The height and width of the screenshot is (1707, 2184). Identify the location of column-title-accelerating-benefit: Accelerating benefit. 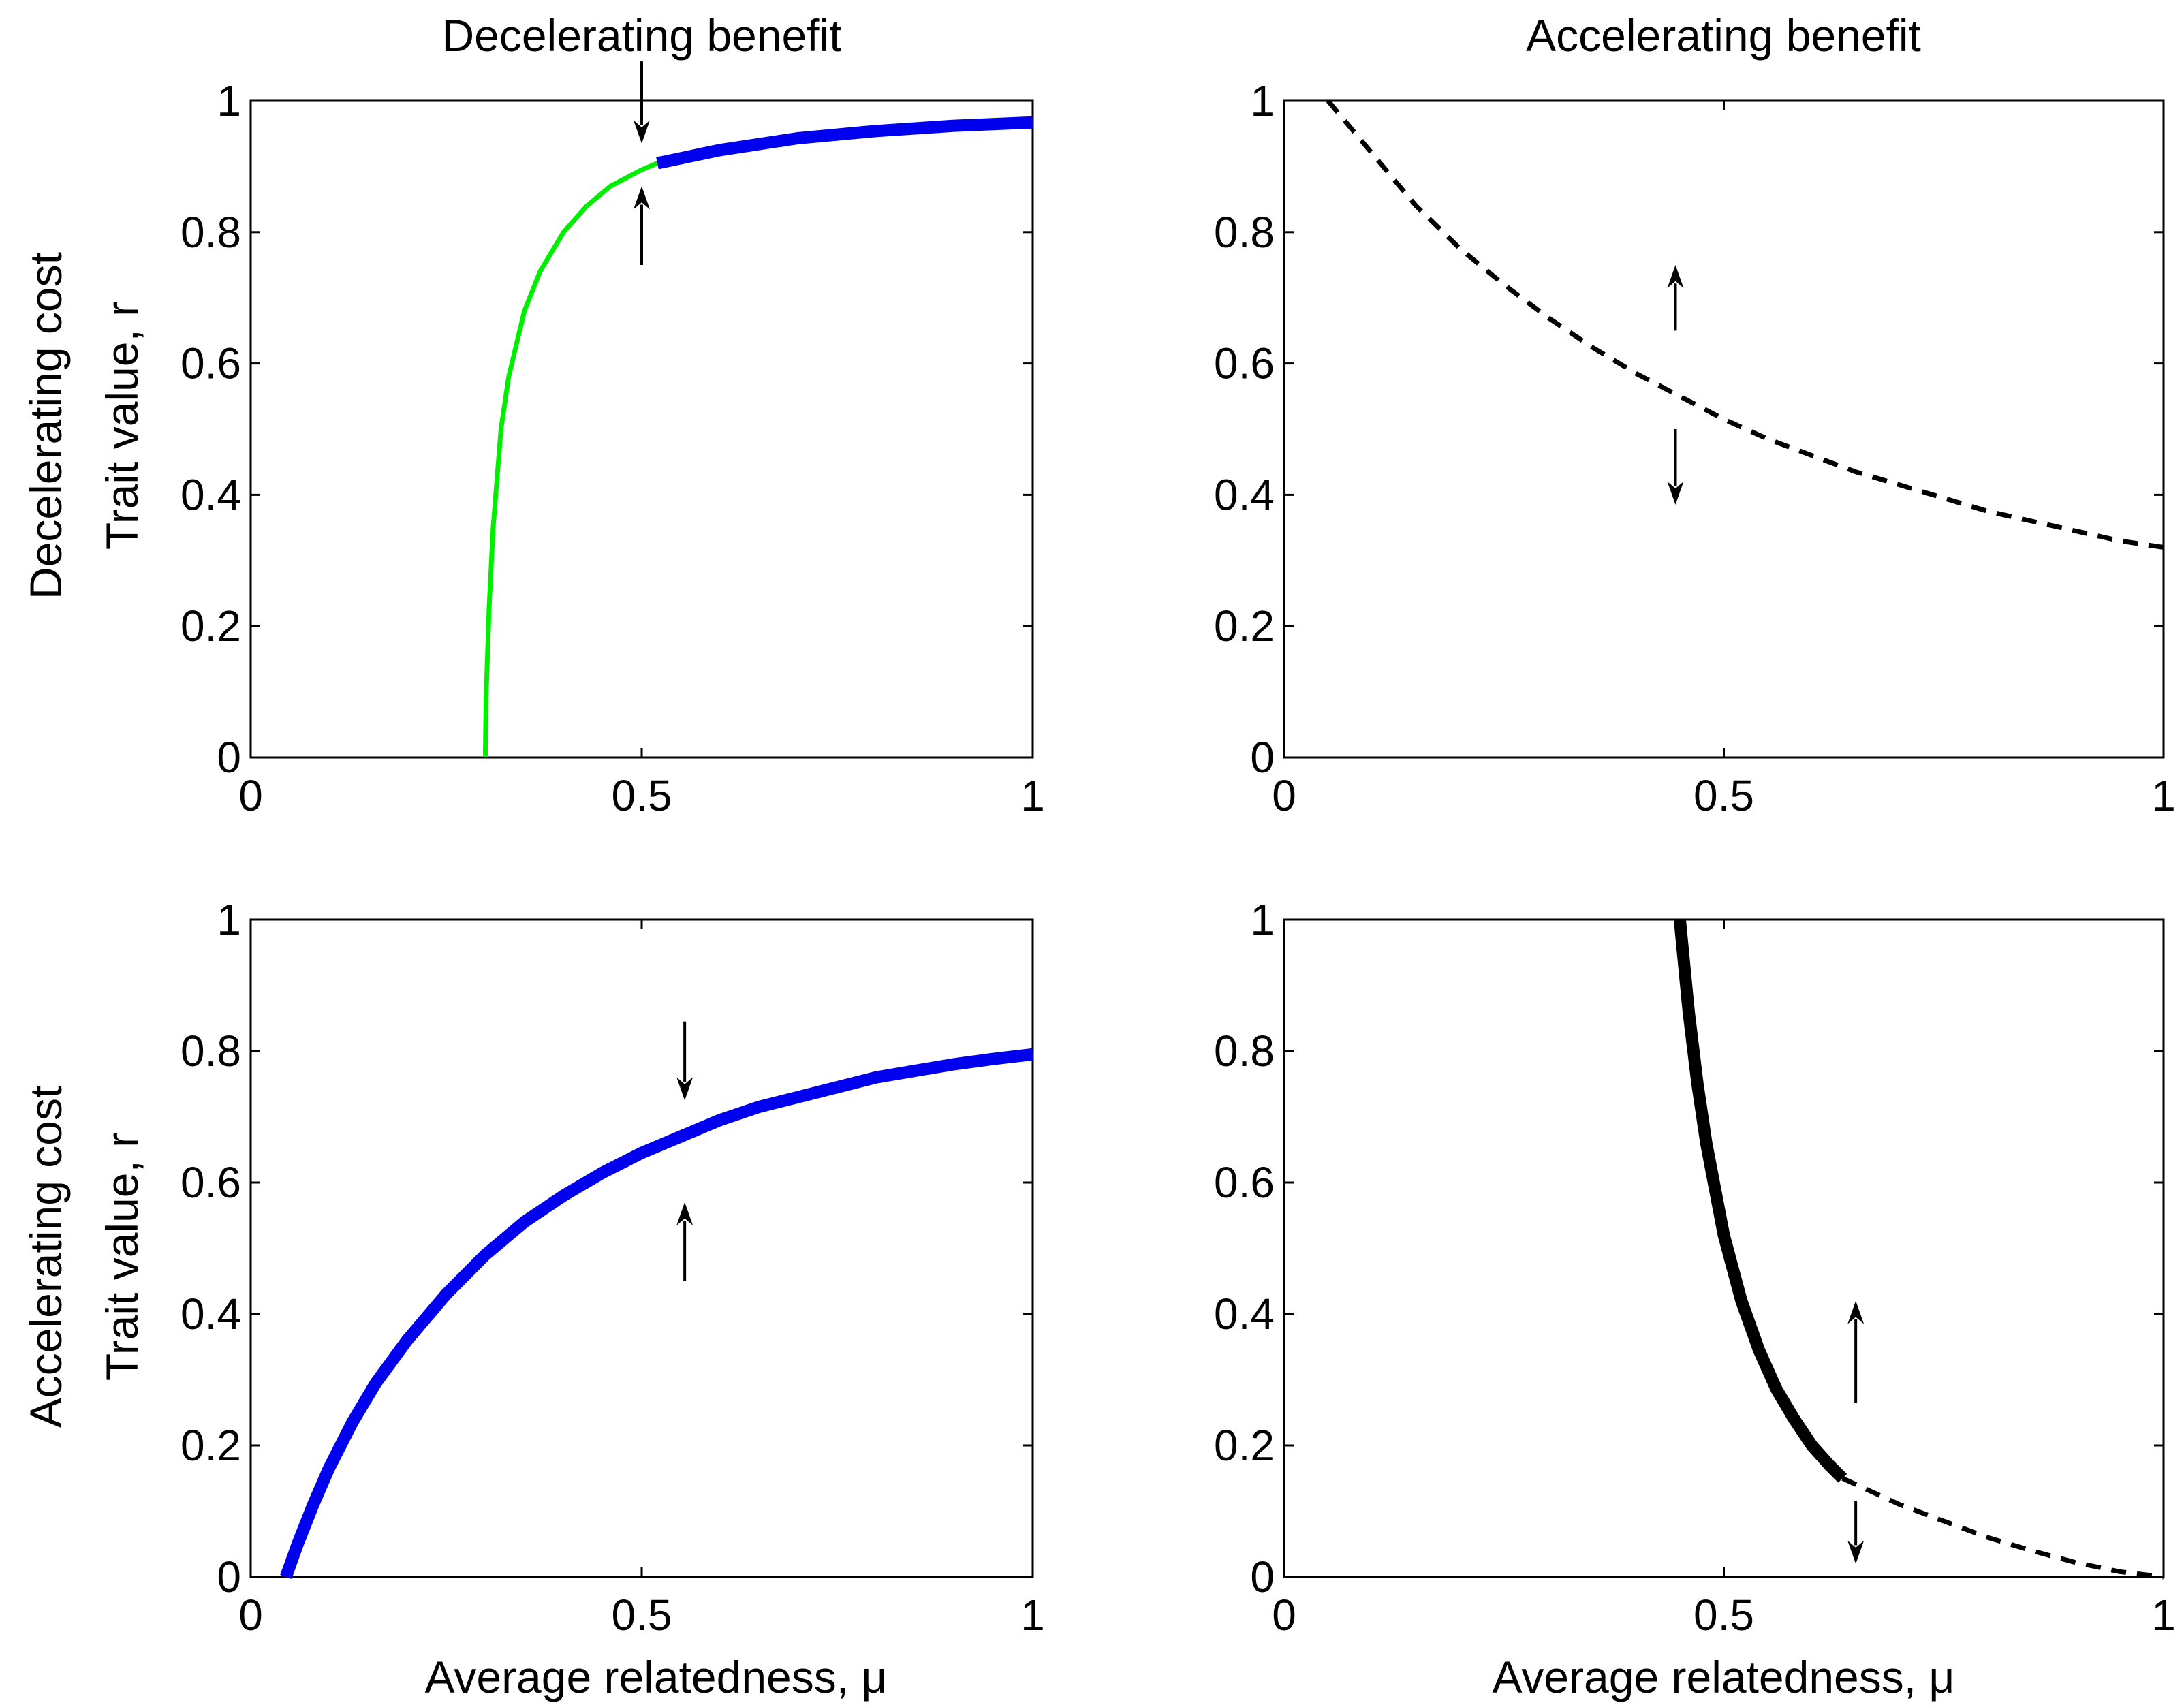
(1723, 36).